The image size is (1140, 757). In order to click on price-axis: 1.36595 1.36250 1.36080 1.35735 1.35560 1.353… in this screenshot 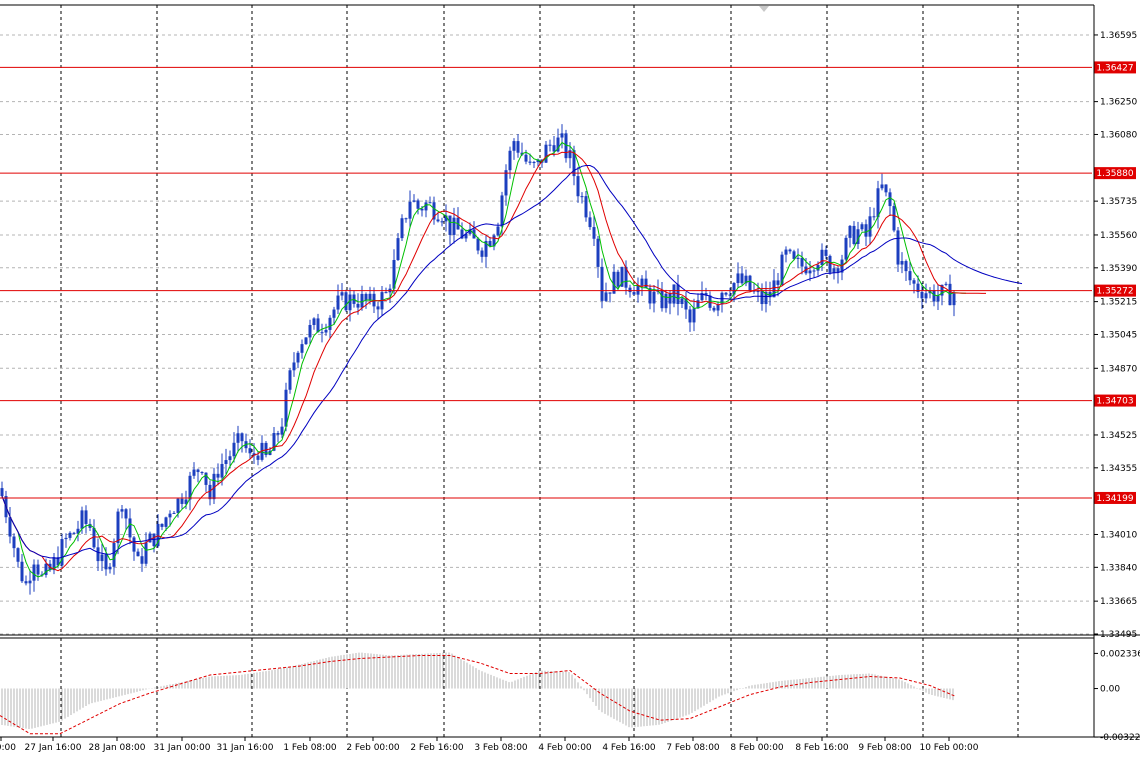, I will do `click(1115, 335)`.